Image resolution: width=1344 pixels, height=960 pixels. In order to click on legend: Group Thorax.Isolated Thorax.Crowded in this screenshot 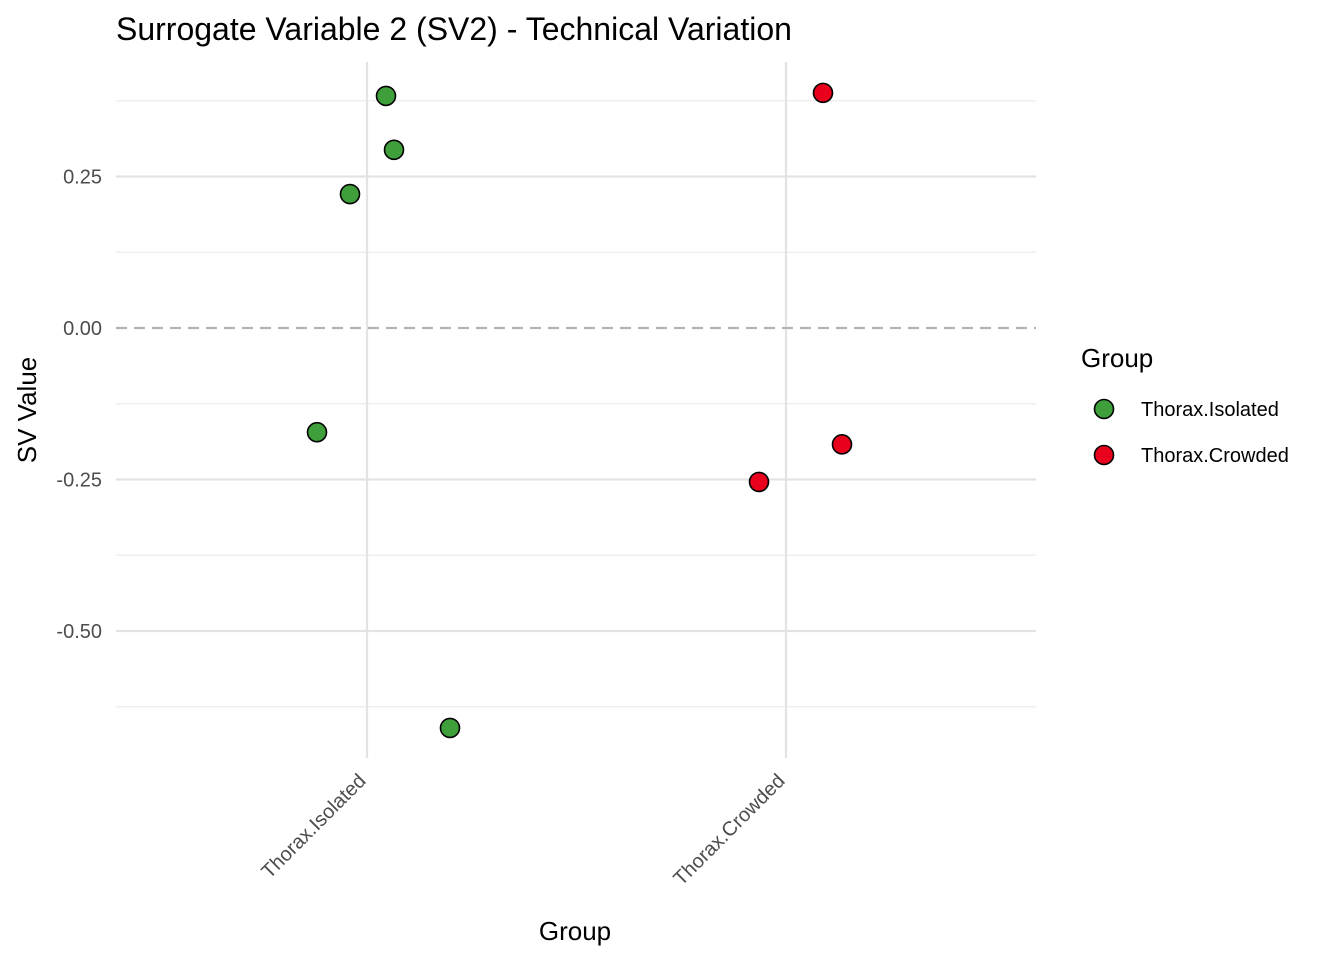, I will do `click(1185, 405)`.